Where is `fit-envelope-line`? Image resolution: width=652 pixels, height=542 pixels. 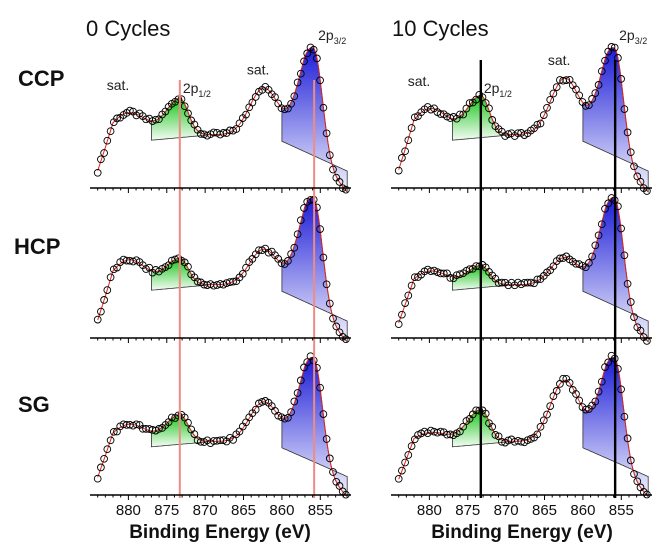
fit-envelope-line is located at coordinates (523, 119).